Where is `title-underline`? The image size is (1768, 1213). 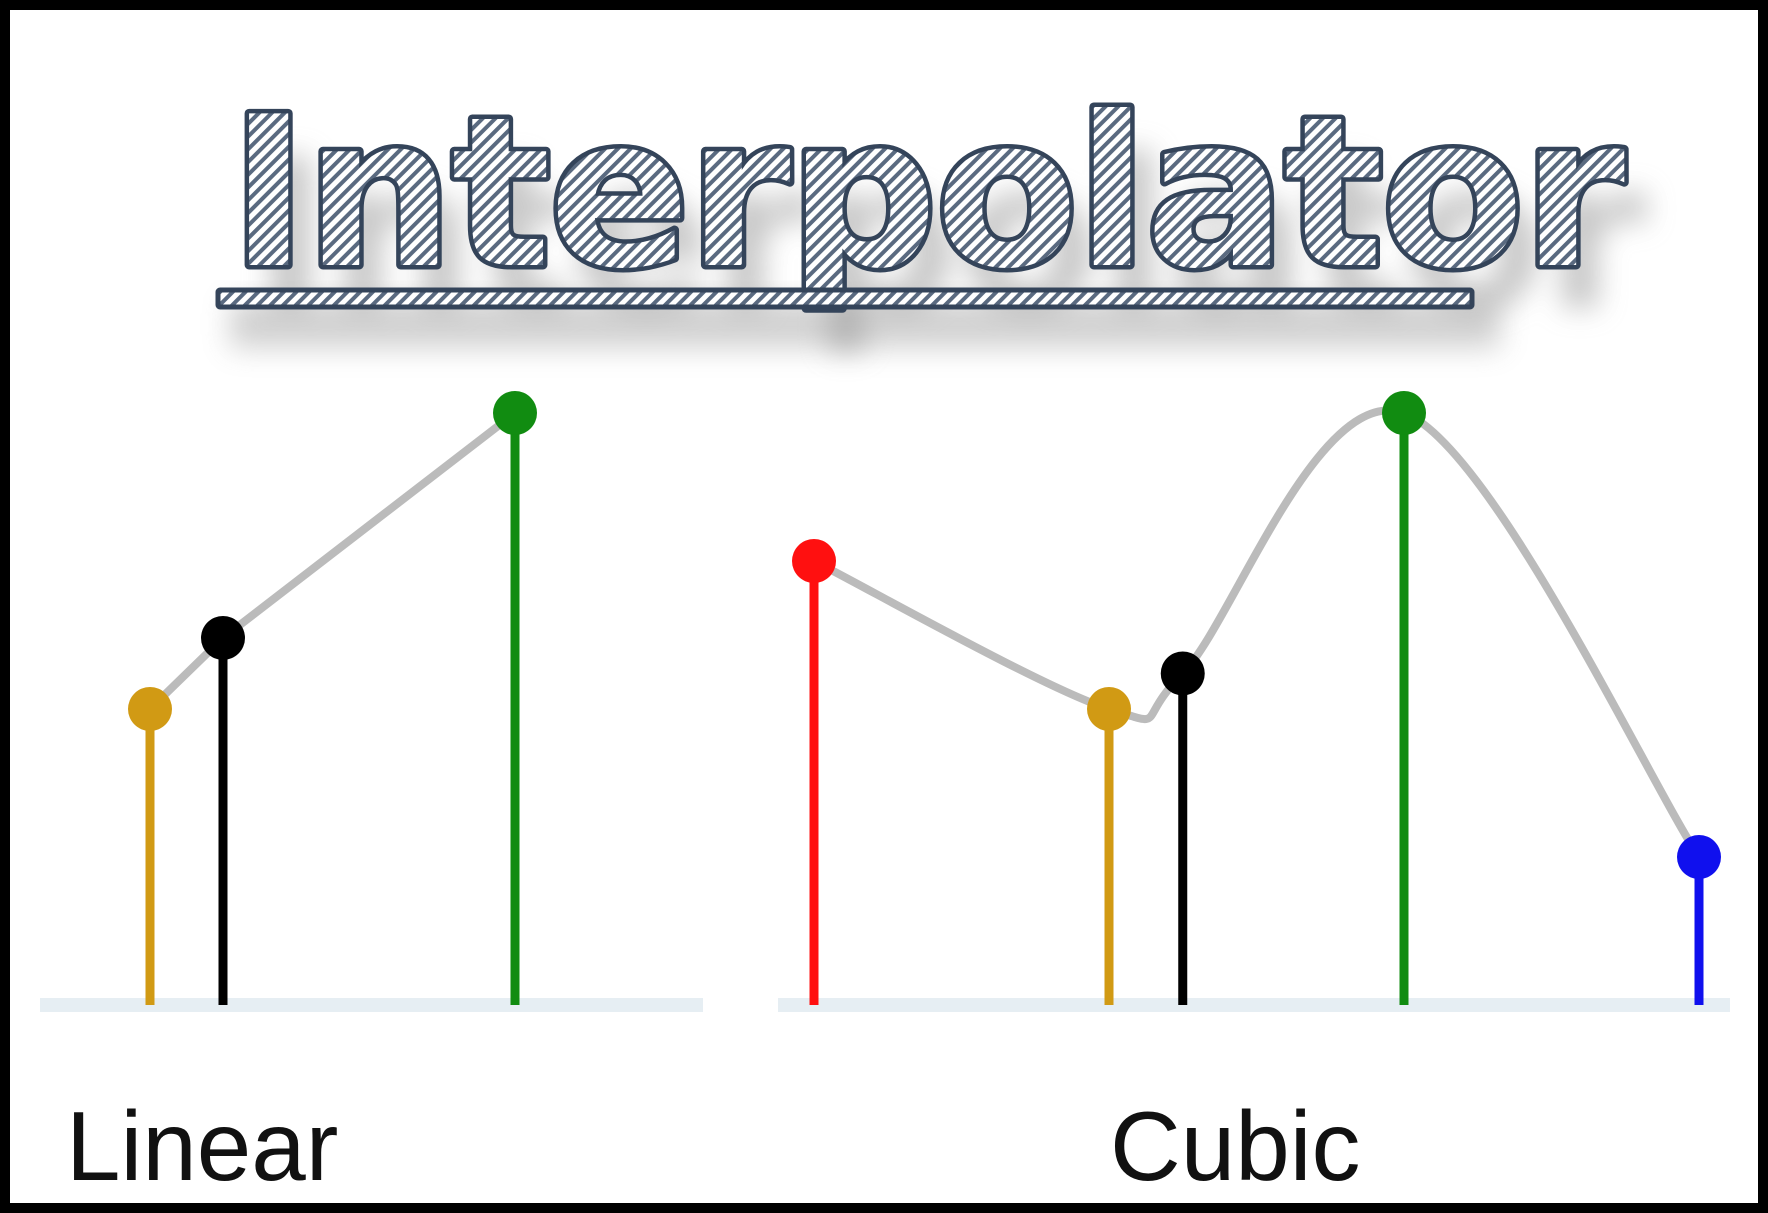 title-underline is located at coordinates (845, 298).